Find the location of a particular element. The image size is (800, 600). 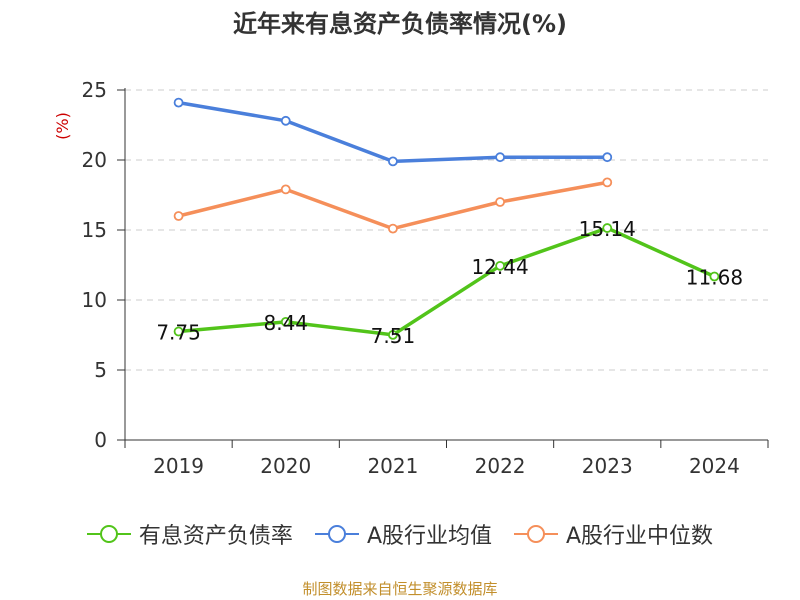

data-label: 12.44 is located at coordinates (499, 267).